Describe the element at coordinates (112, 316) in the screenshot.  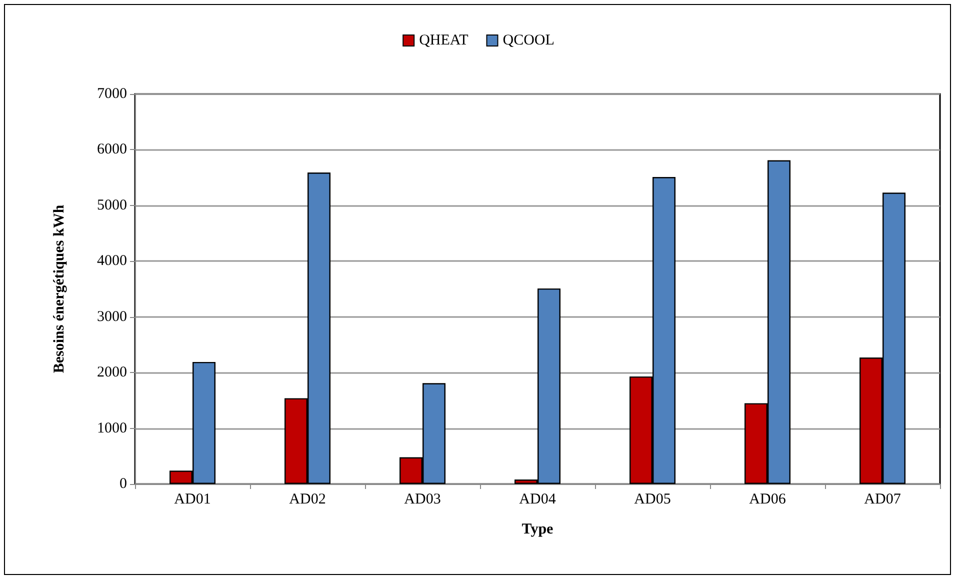
I see `y-tick-label: 3000` at that location.